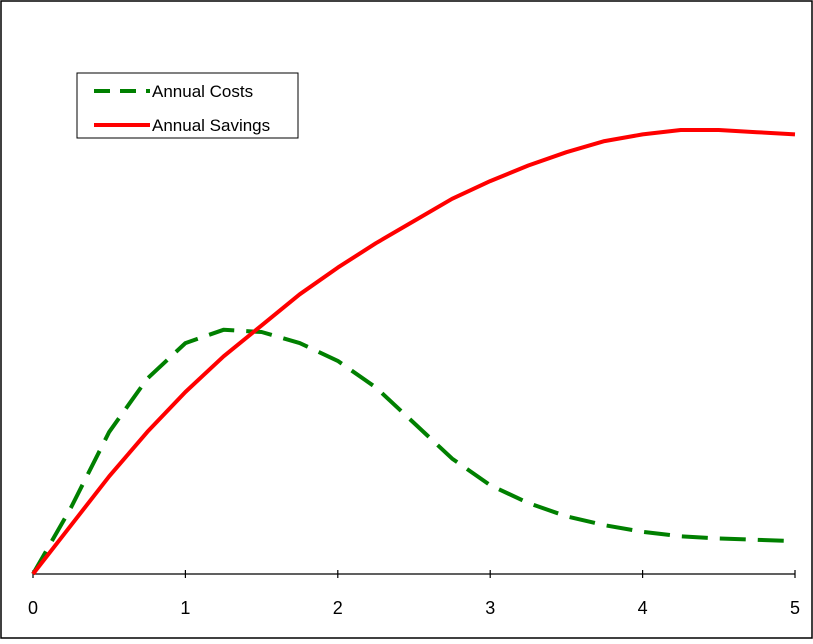 This screenshot has width=813, height=644. I want to click on legend-box, so click(187, 105).